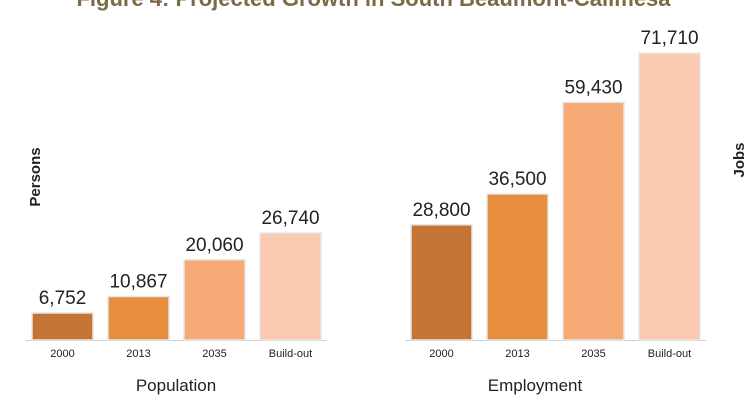 The image size is (747, 396). What do you see at coordinates (62, 326) in the screenshot?
I see `bar-0-2000` at bounding box center [62, 326].